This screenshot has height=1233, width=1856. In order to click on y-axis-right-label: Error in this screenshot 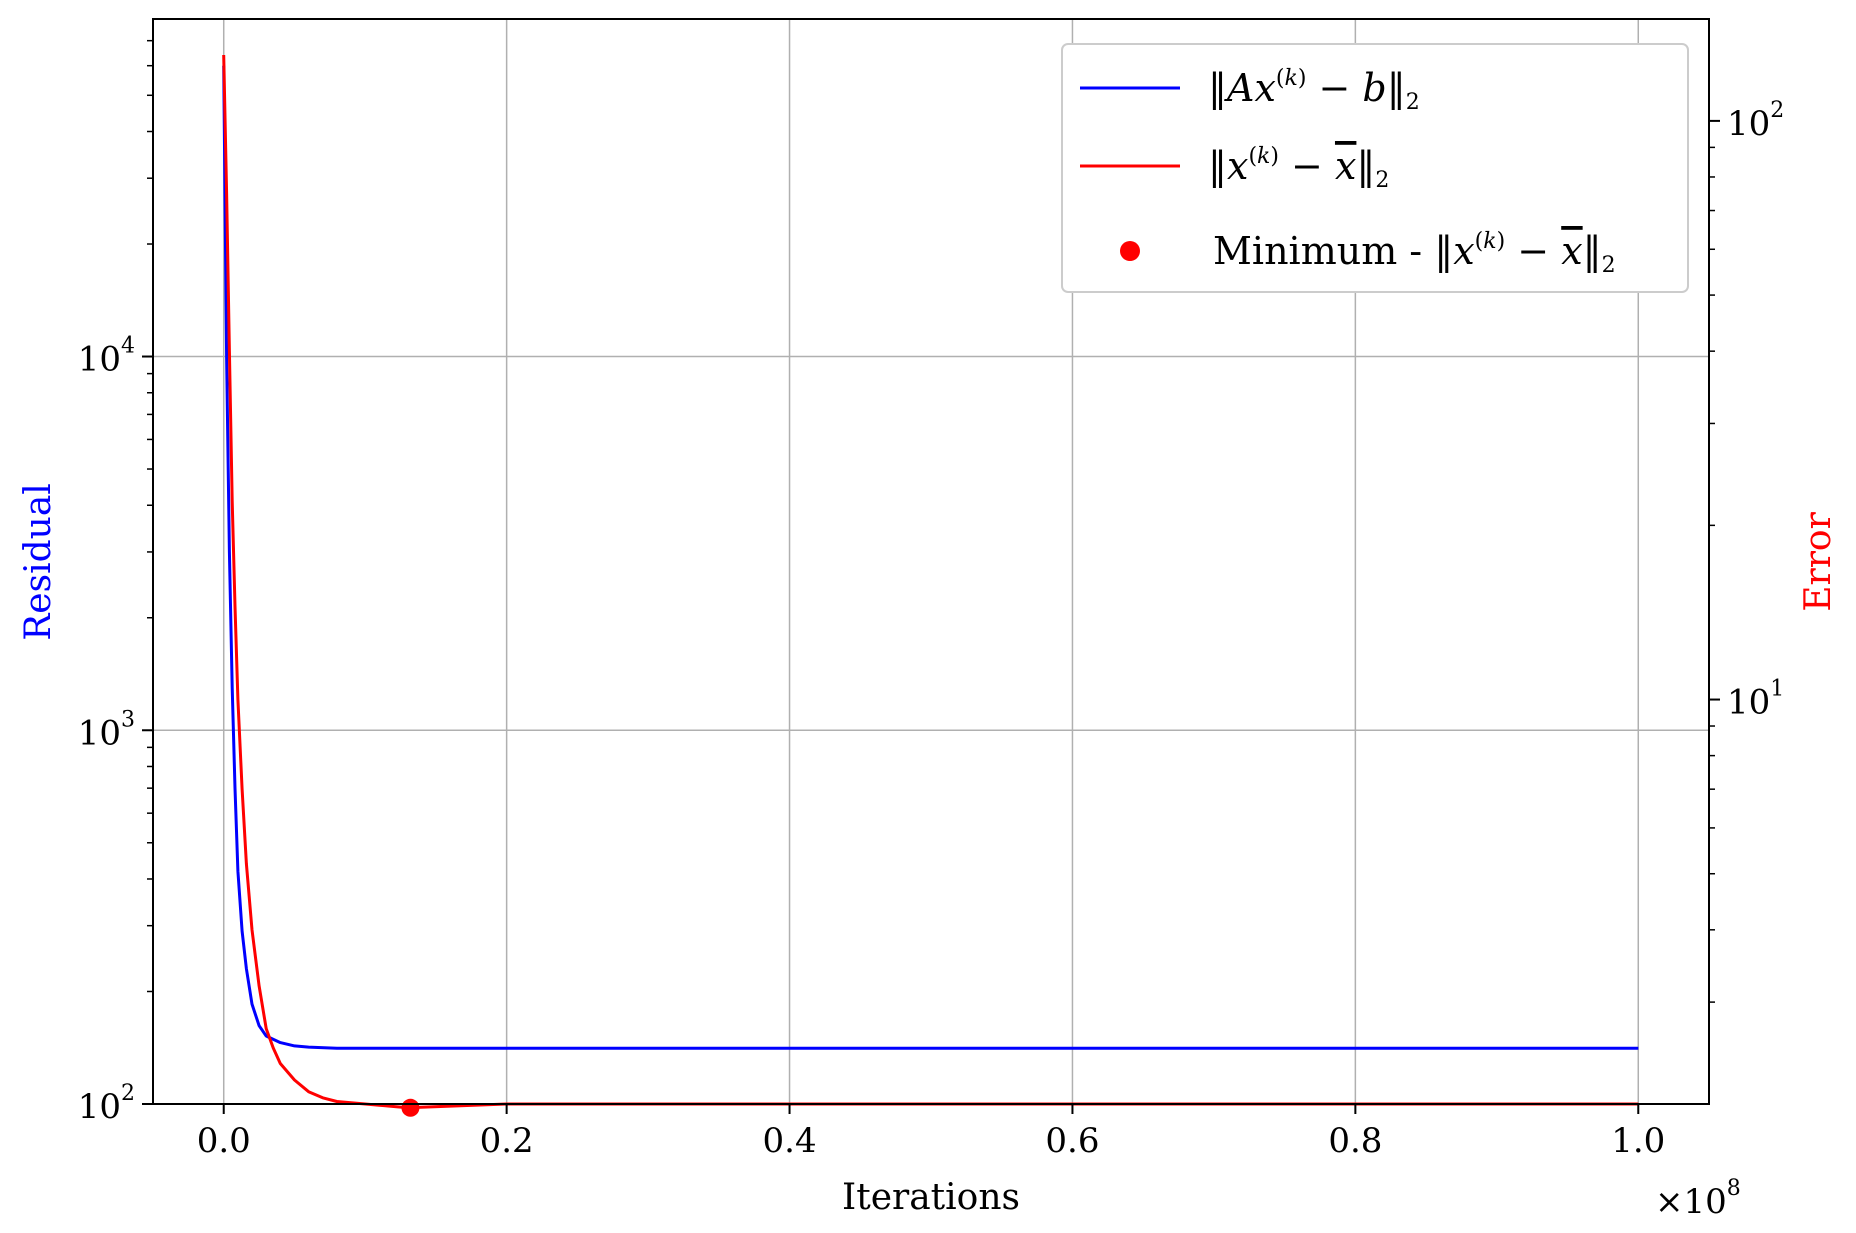, I will do `click(1818, 561)`.